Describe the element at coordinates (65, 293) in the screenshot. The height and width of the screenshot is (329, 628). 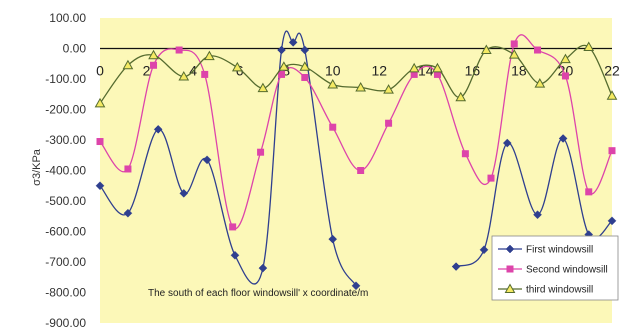
I see `y-tick-label: -800.00` at that location.